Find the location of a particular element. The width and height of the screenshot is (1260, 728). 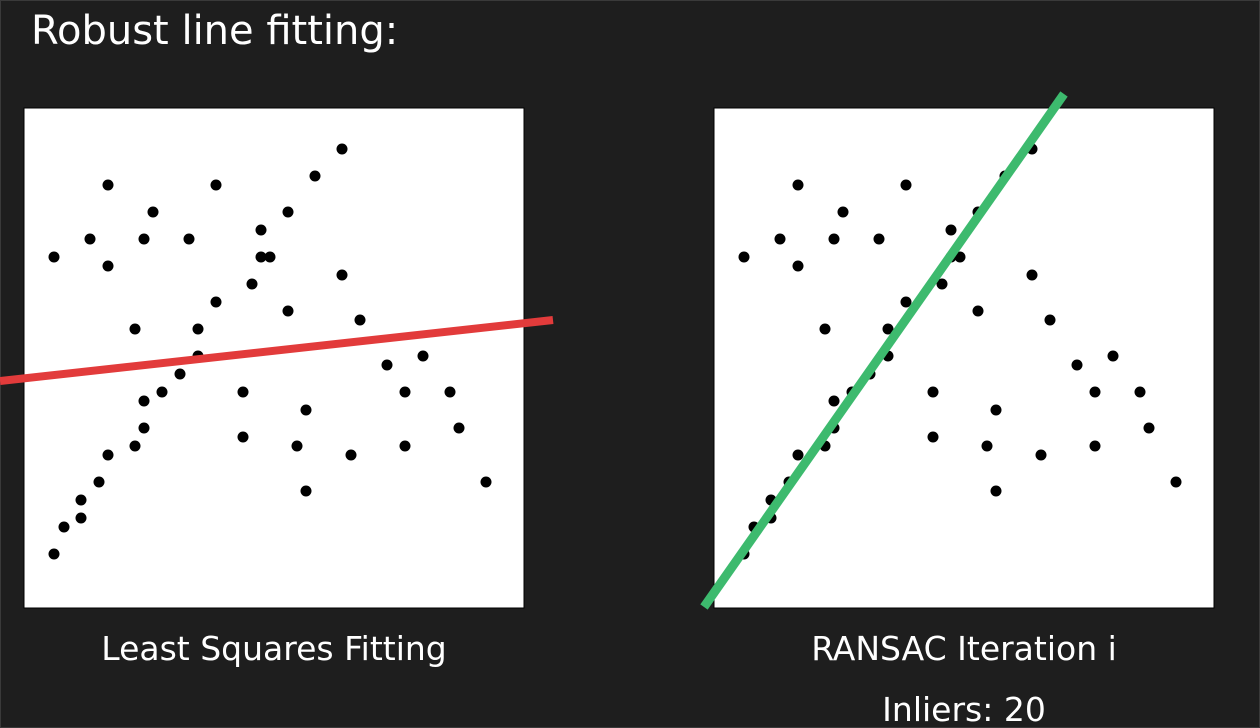

least-squares-caption: Least Squares Fitting is located at coordinates (274, 648).